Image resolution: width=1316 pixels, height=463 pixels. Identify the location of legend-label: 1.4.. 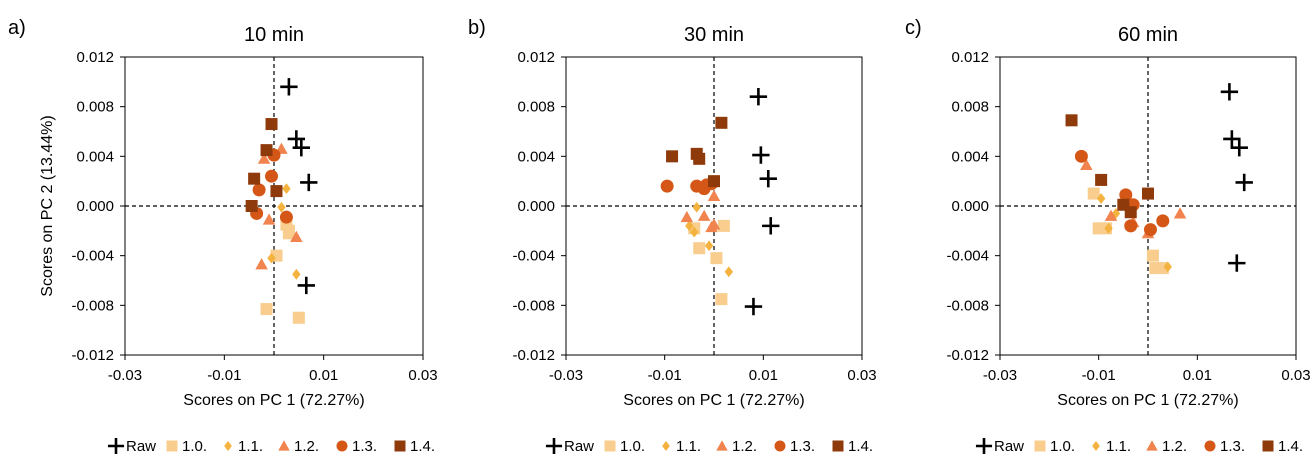
(860, 446).